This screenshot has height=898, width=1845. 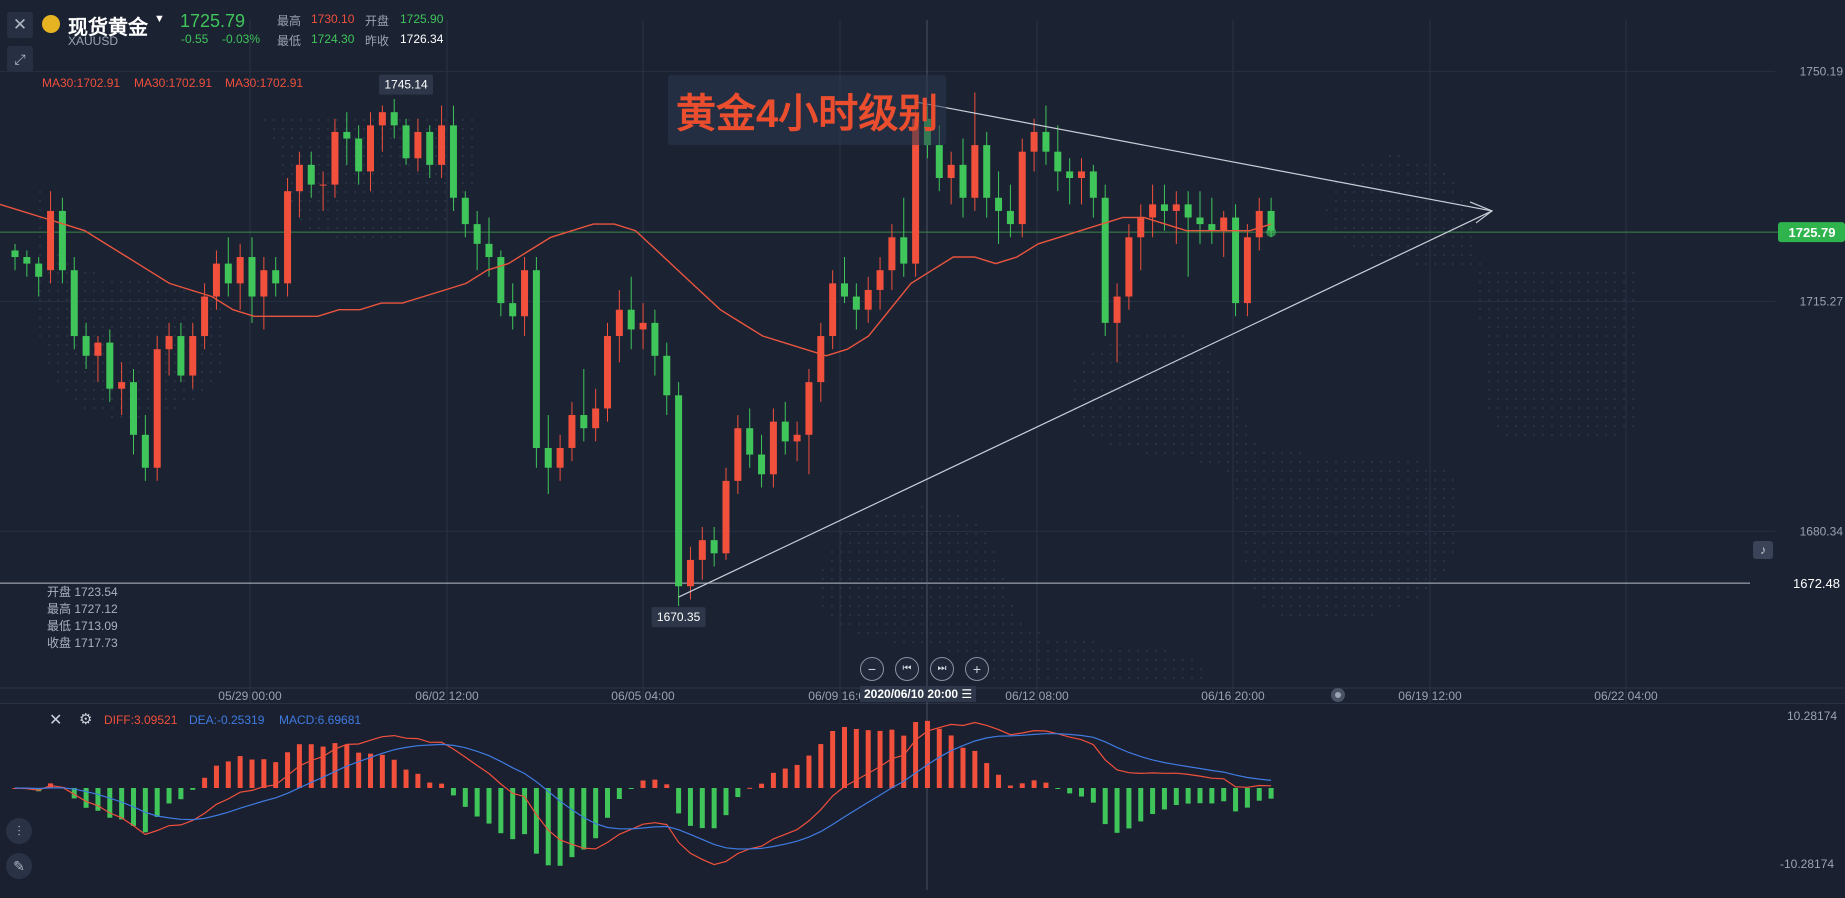 I want to click on price-annotation-text: 1745.14, so click(x=406, y=85).